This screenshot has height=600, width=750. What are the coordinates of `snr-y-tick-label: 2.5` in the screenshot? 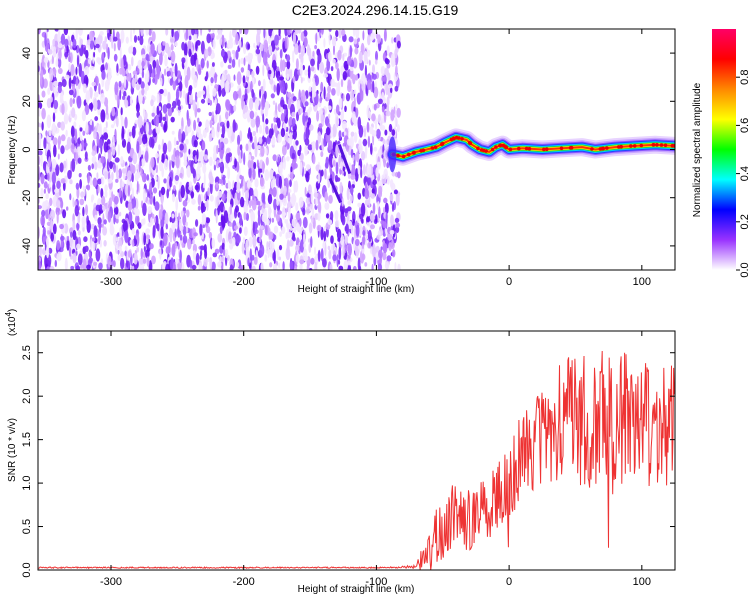 It's located at (27, 352).